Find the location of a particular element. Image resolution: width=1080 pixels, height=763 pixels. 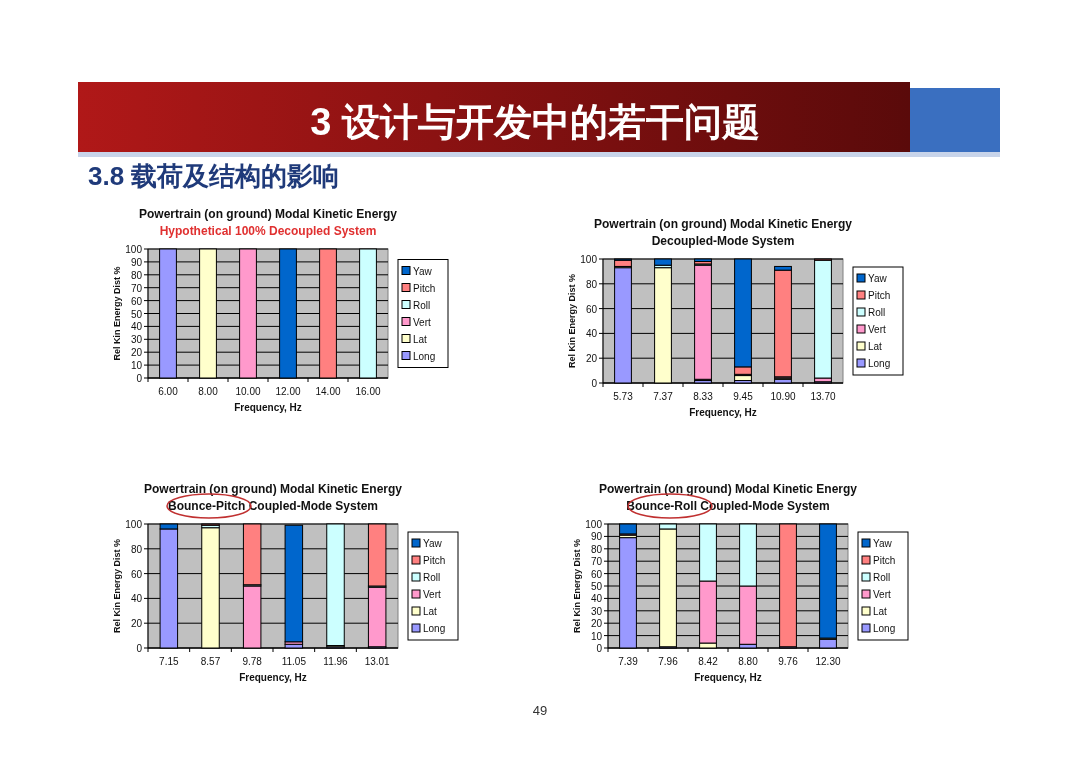

x-tick-label: 8.80 is located at coordinates (748, 661).